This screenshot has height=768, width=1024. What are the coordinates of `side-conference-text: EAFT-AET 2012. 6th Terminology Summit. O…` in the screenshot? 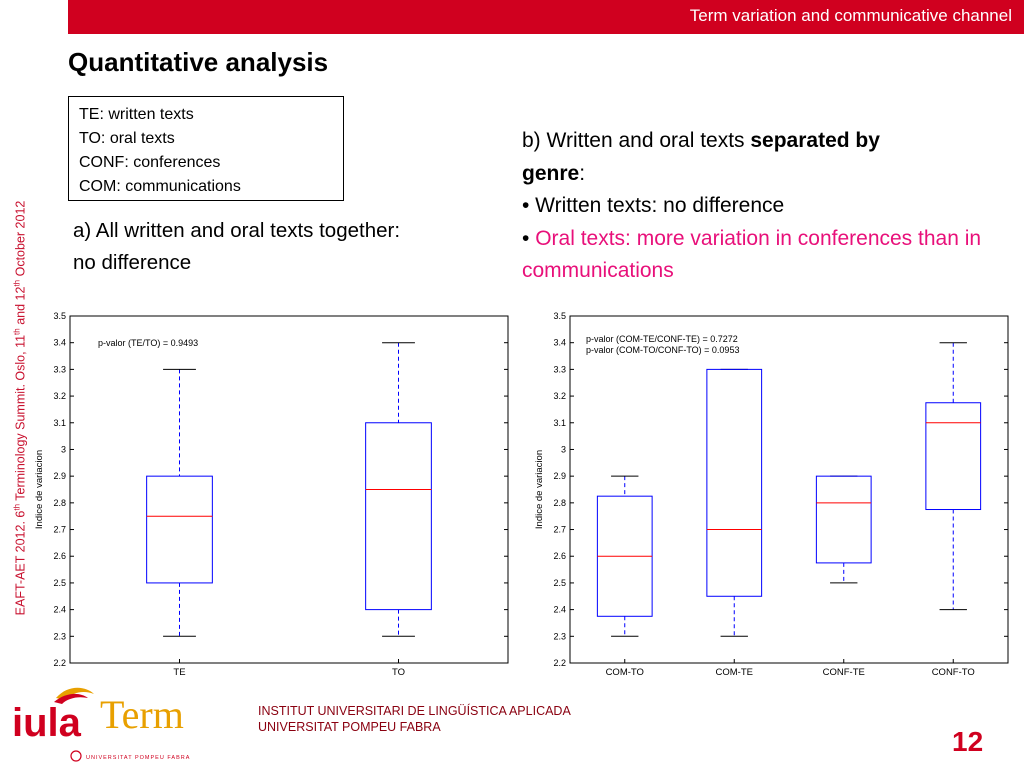 It's located at (19, 408).